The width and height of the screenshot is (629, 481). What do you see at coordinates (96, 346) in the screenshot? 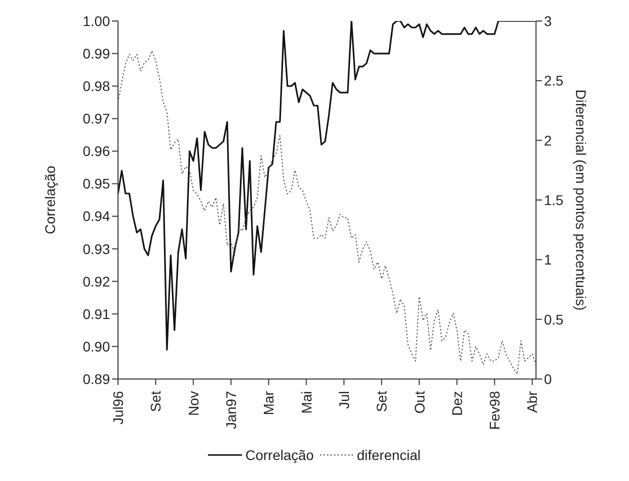
I see `y-tick-label: 0.90` at bounding box center [96, 346].